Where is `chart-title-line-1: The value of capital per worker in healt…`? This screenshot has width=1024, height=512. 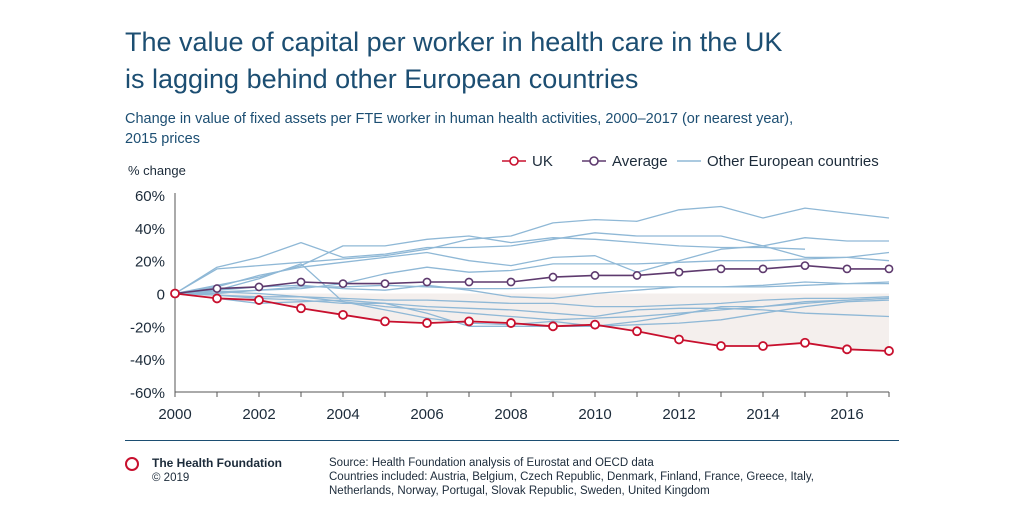
chart-title-line-1: The value of capital per worker in healt… is located at coordinates (454, 42).